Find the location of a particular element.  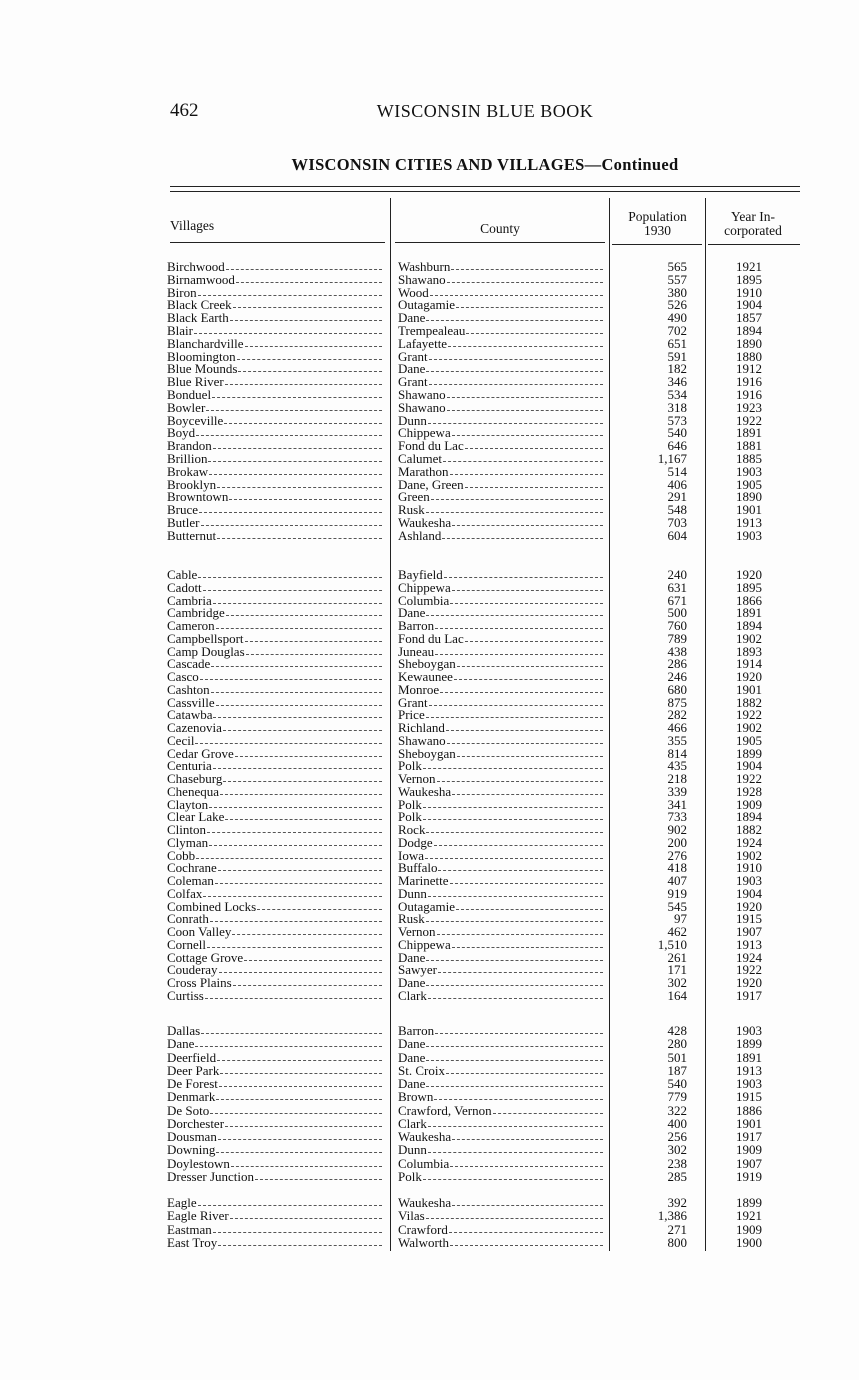

county-name: Iowa is located at coordinates (411, 855).